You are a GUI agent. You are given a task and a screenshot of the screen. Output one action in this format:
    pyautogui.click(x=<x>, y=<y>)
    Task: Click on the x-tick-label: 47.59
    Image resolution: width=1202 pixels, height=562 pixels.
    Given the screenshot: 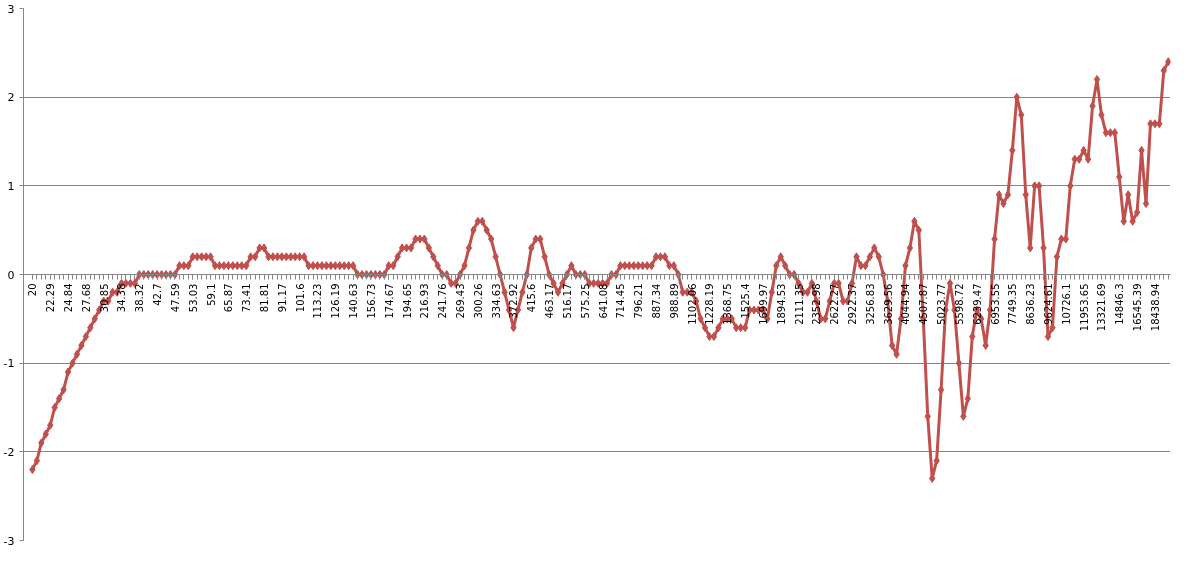 What is the action you would take?
    pyautogui.click(x=175, y=298)
    